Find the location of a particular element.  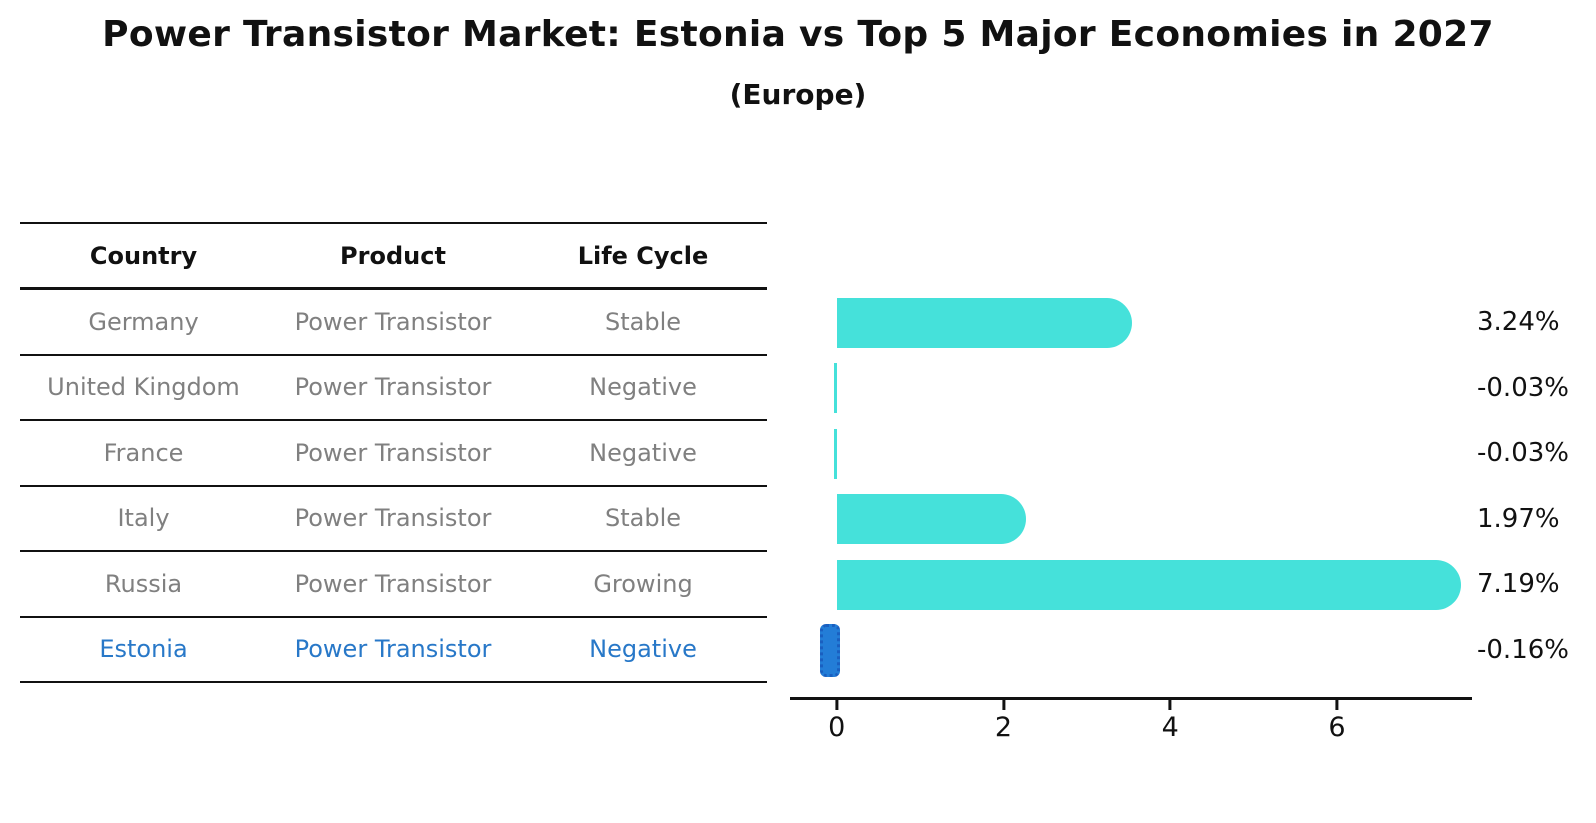

cell-country: Estonia is located at coordinates (143, 649).